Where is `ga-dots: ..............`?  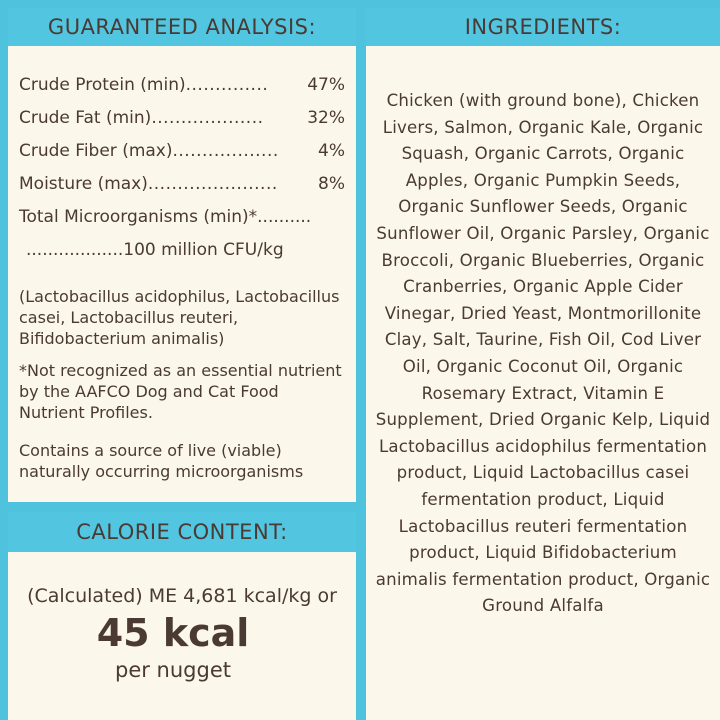
ga-dots: .............. is located at coordinates (227, 85).